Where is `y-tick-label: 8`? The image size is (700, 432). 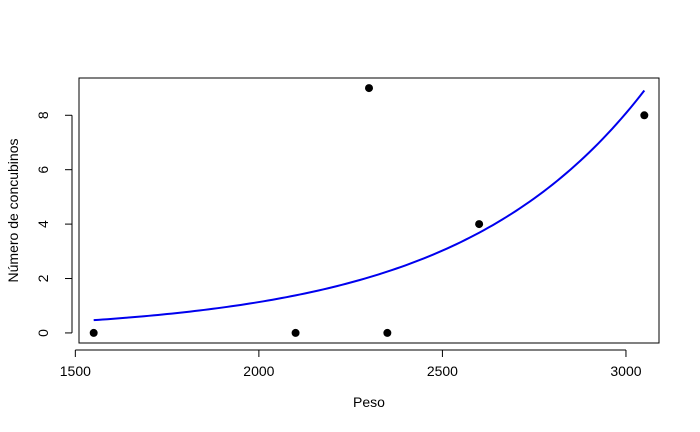
y-tick-label: 8 is located at coordinates (43, 115).